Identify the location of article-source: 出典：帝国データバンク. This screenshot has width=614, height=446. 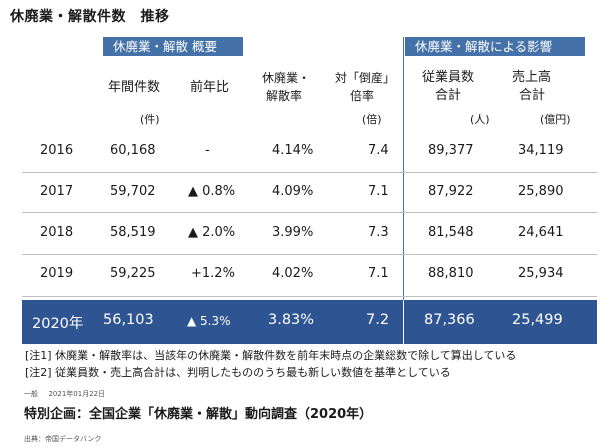
(63, 439).